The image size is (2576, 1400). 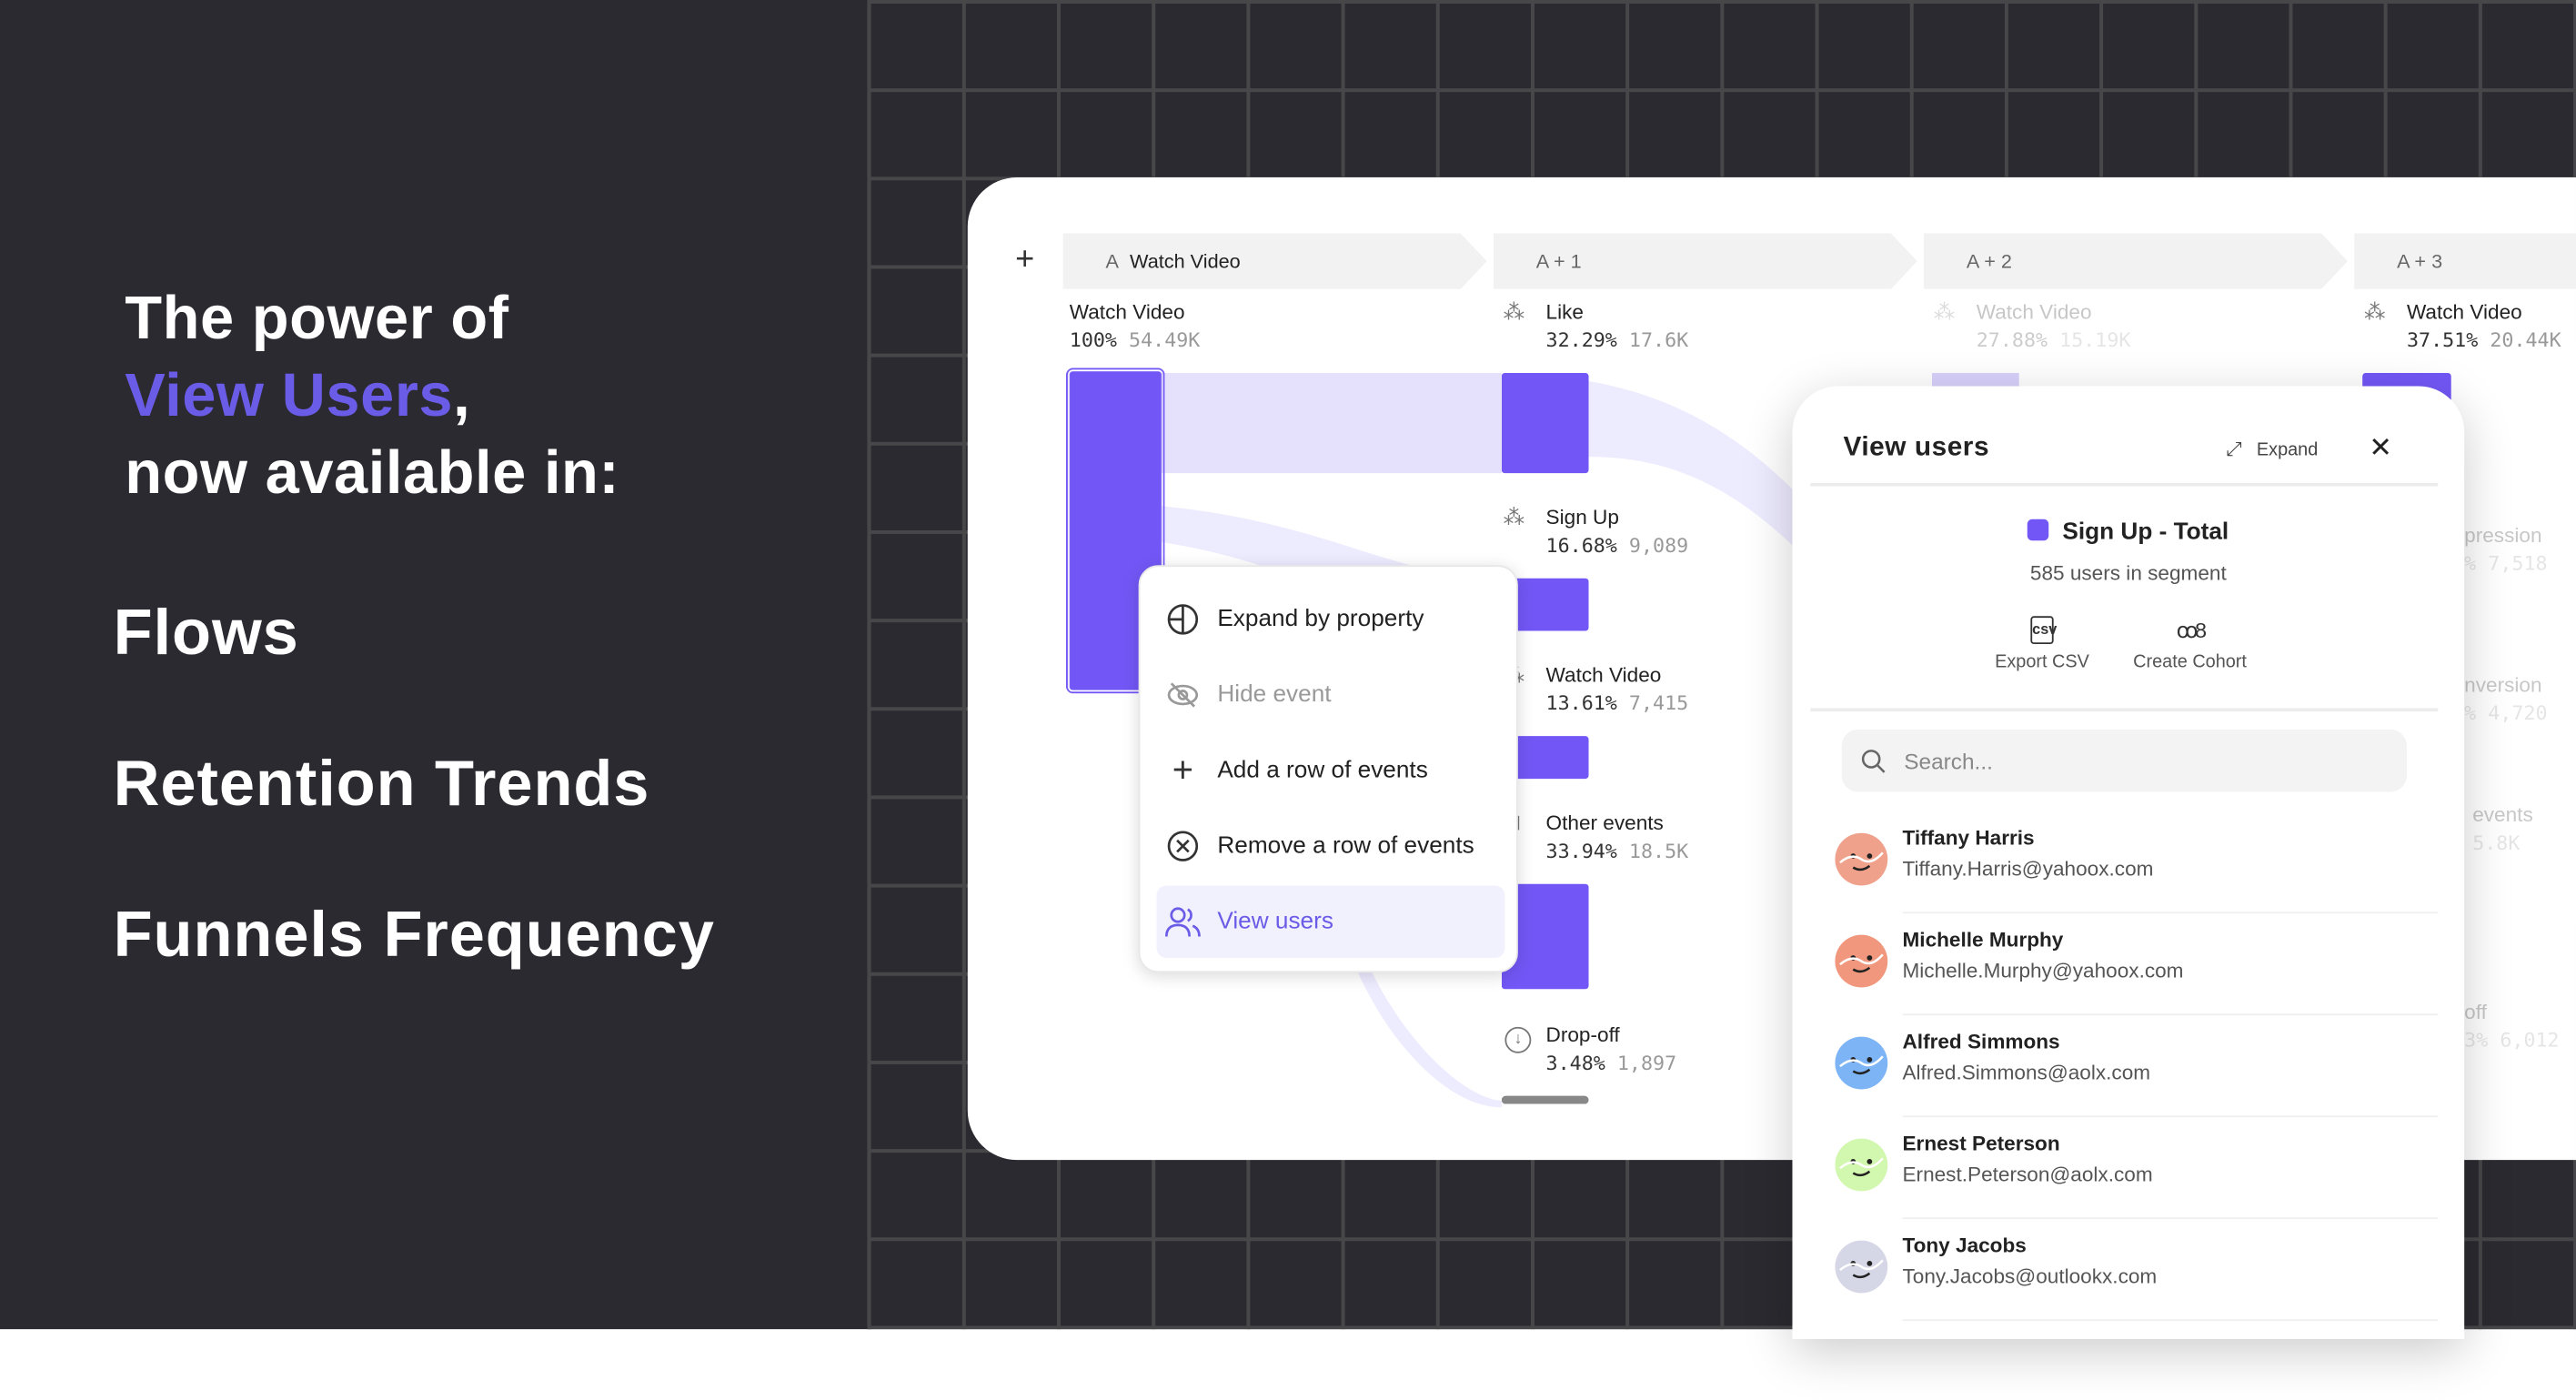 What do you see at coordinates (2190, 644) in the screenshot?
I see `create-cohort-button: ꝏ8 Create Cohort` at bounding box center [2190, 644].